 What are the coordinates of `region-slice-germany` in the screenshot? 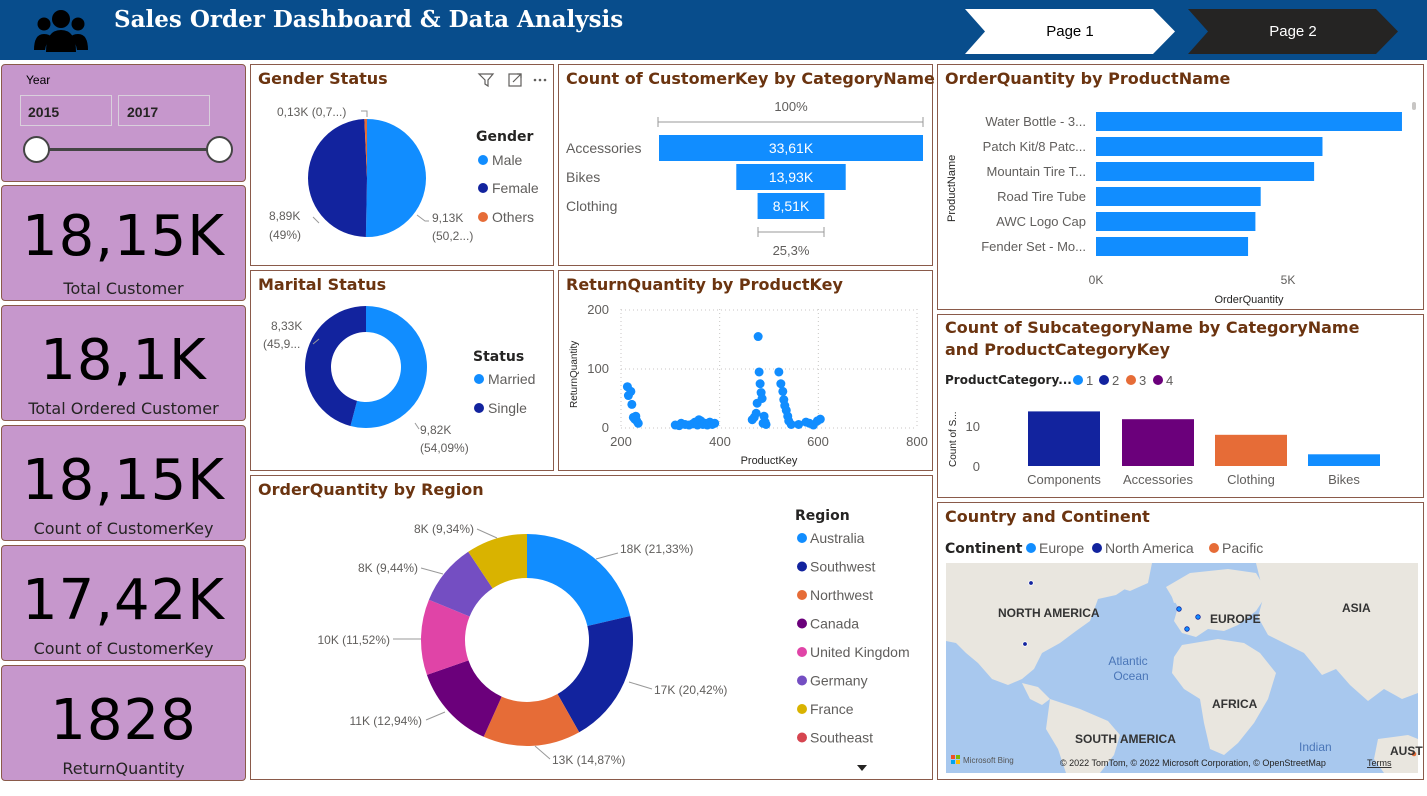 It's located at (460, 584).